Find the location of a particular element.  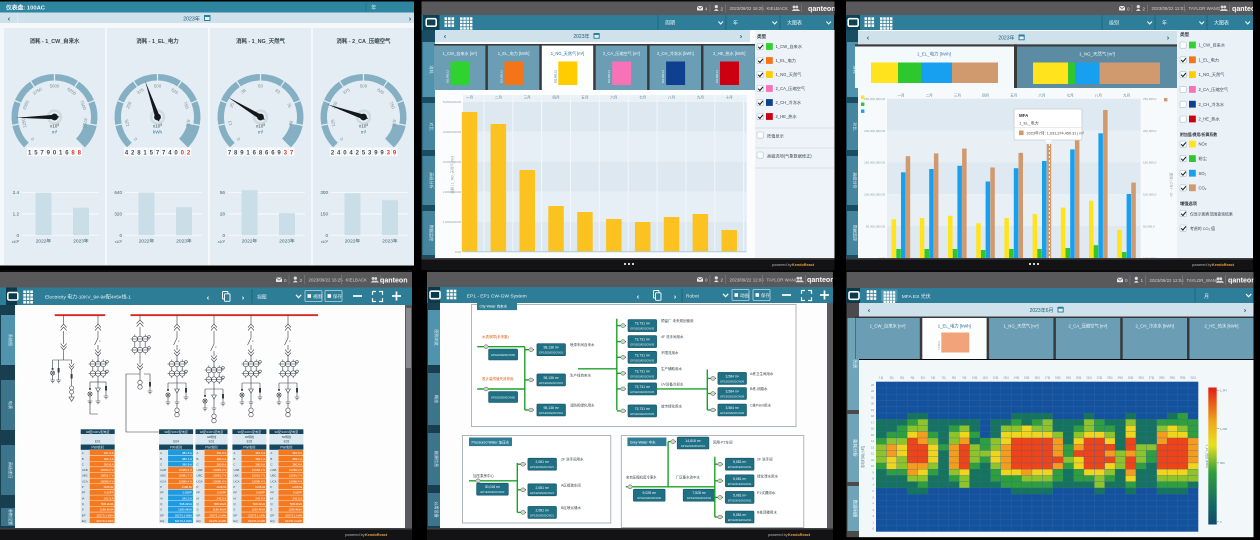

svg-text: 五月 is located at coordinates (1013, 95).